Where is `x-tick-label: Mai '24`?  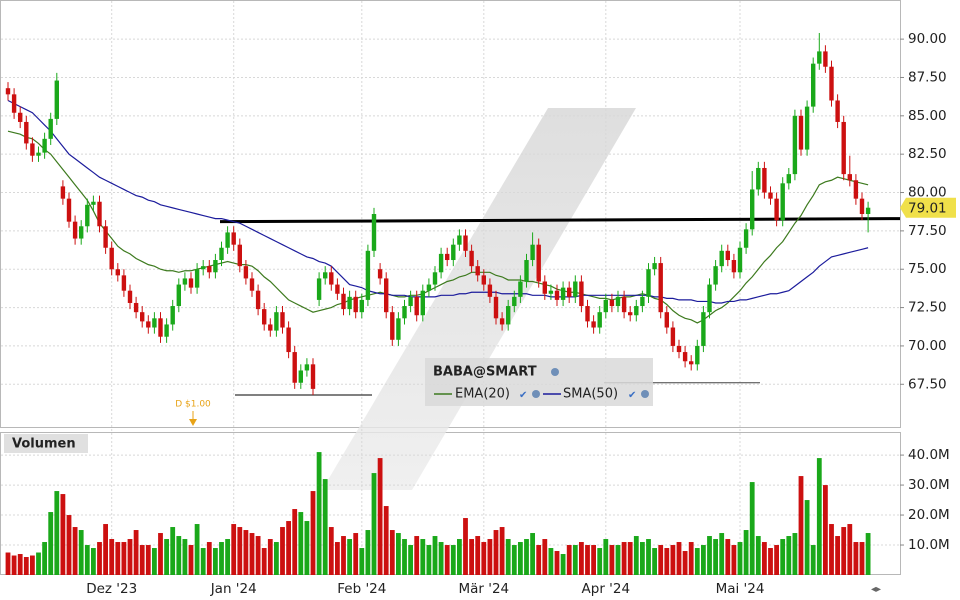
x-tick-label: Mai '24 is located at coordinates (740, 589).